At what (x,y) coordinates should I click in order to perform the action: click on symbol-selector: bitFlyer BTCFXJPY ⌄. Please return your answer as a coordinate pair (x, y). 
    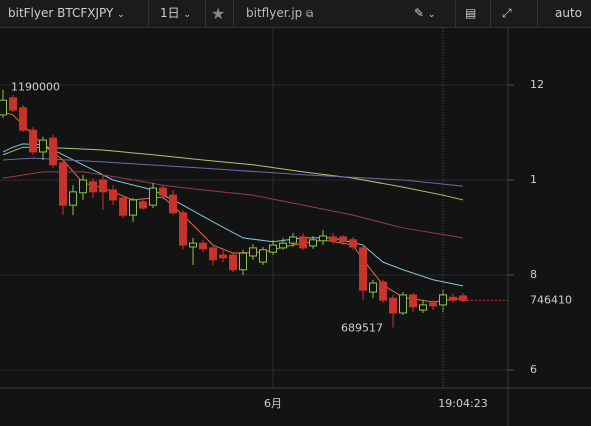
    Looking at the image, I should click on (66, 13).